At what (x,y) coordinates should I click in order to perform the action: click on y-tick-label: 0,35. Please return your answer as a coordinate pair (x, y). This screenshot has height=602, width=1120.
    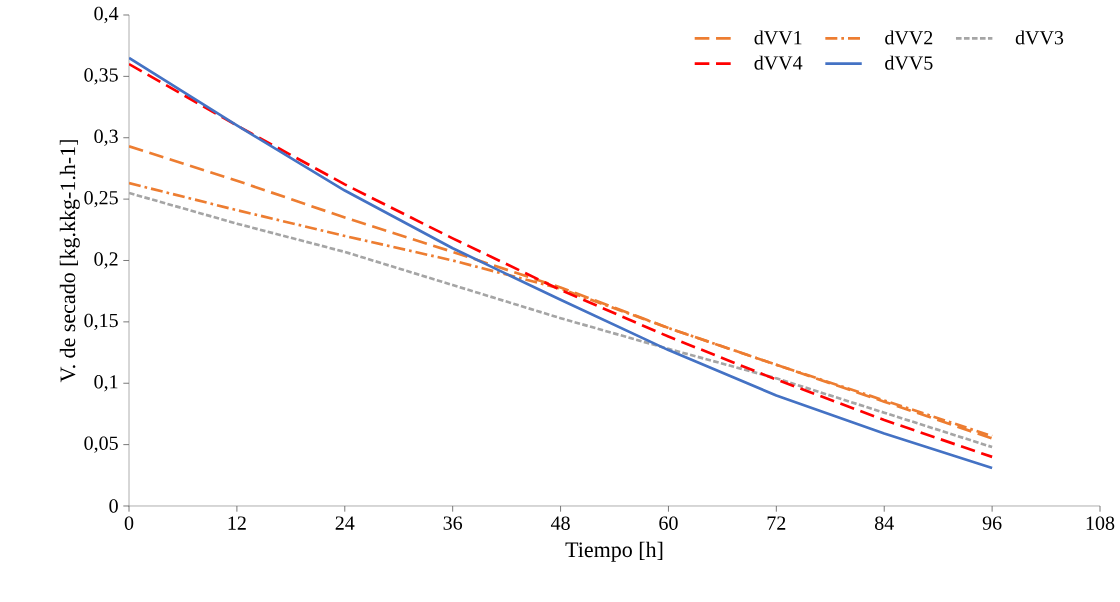
    Looking at the image, I should click on (101, 76).